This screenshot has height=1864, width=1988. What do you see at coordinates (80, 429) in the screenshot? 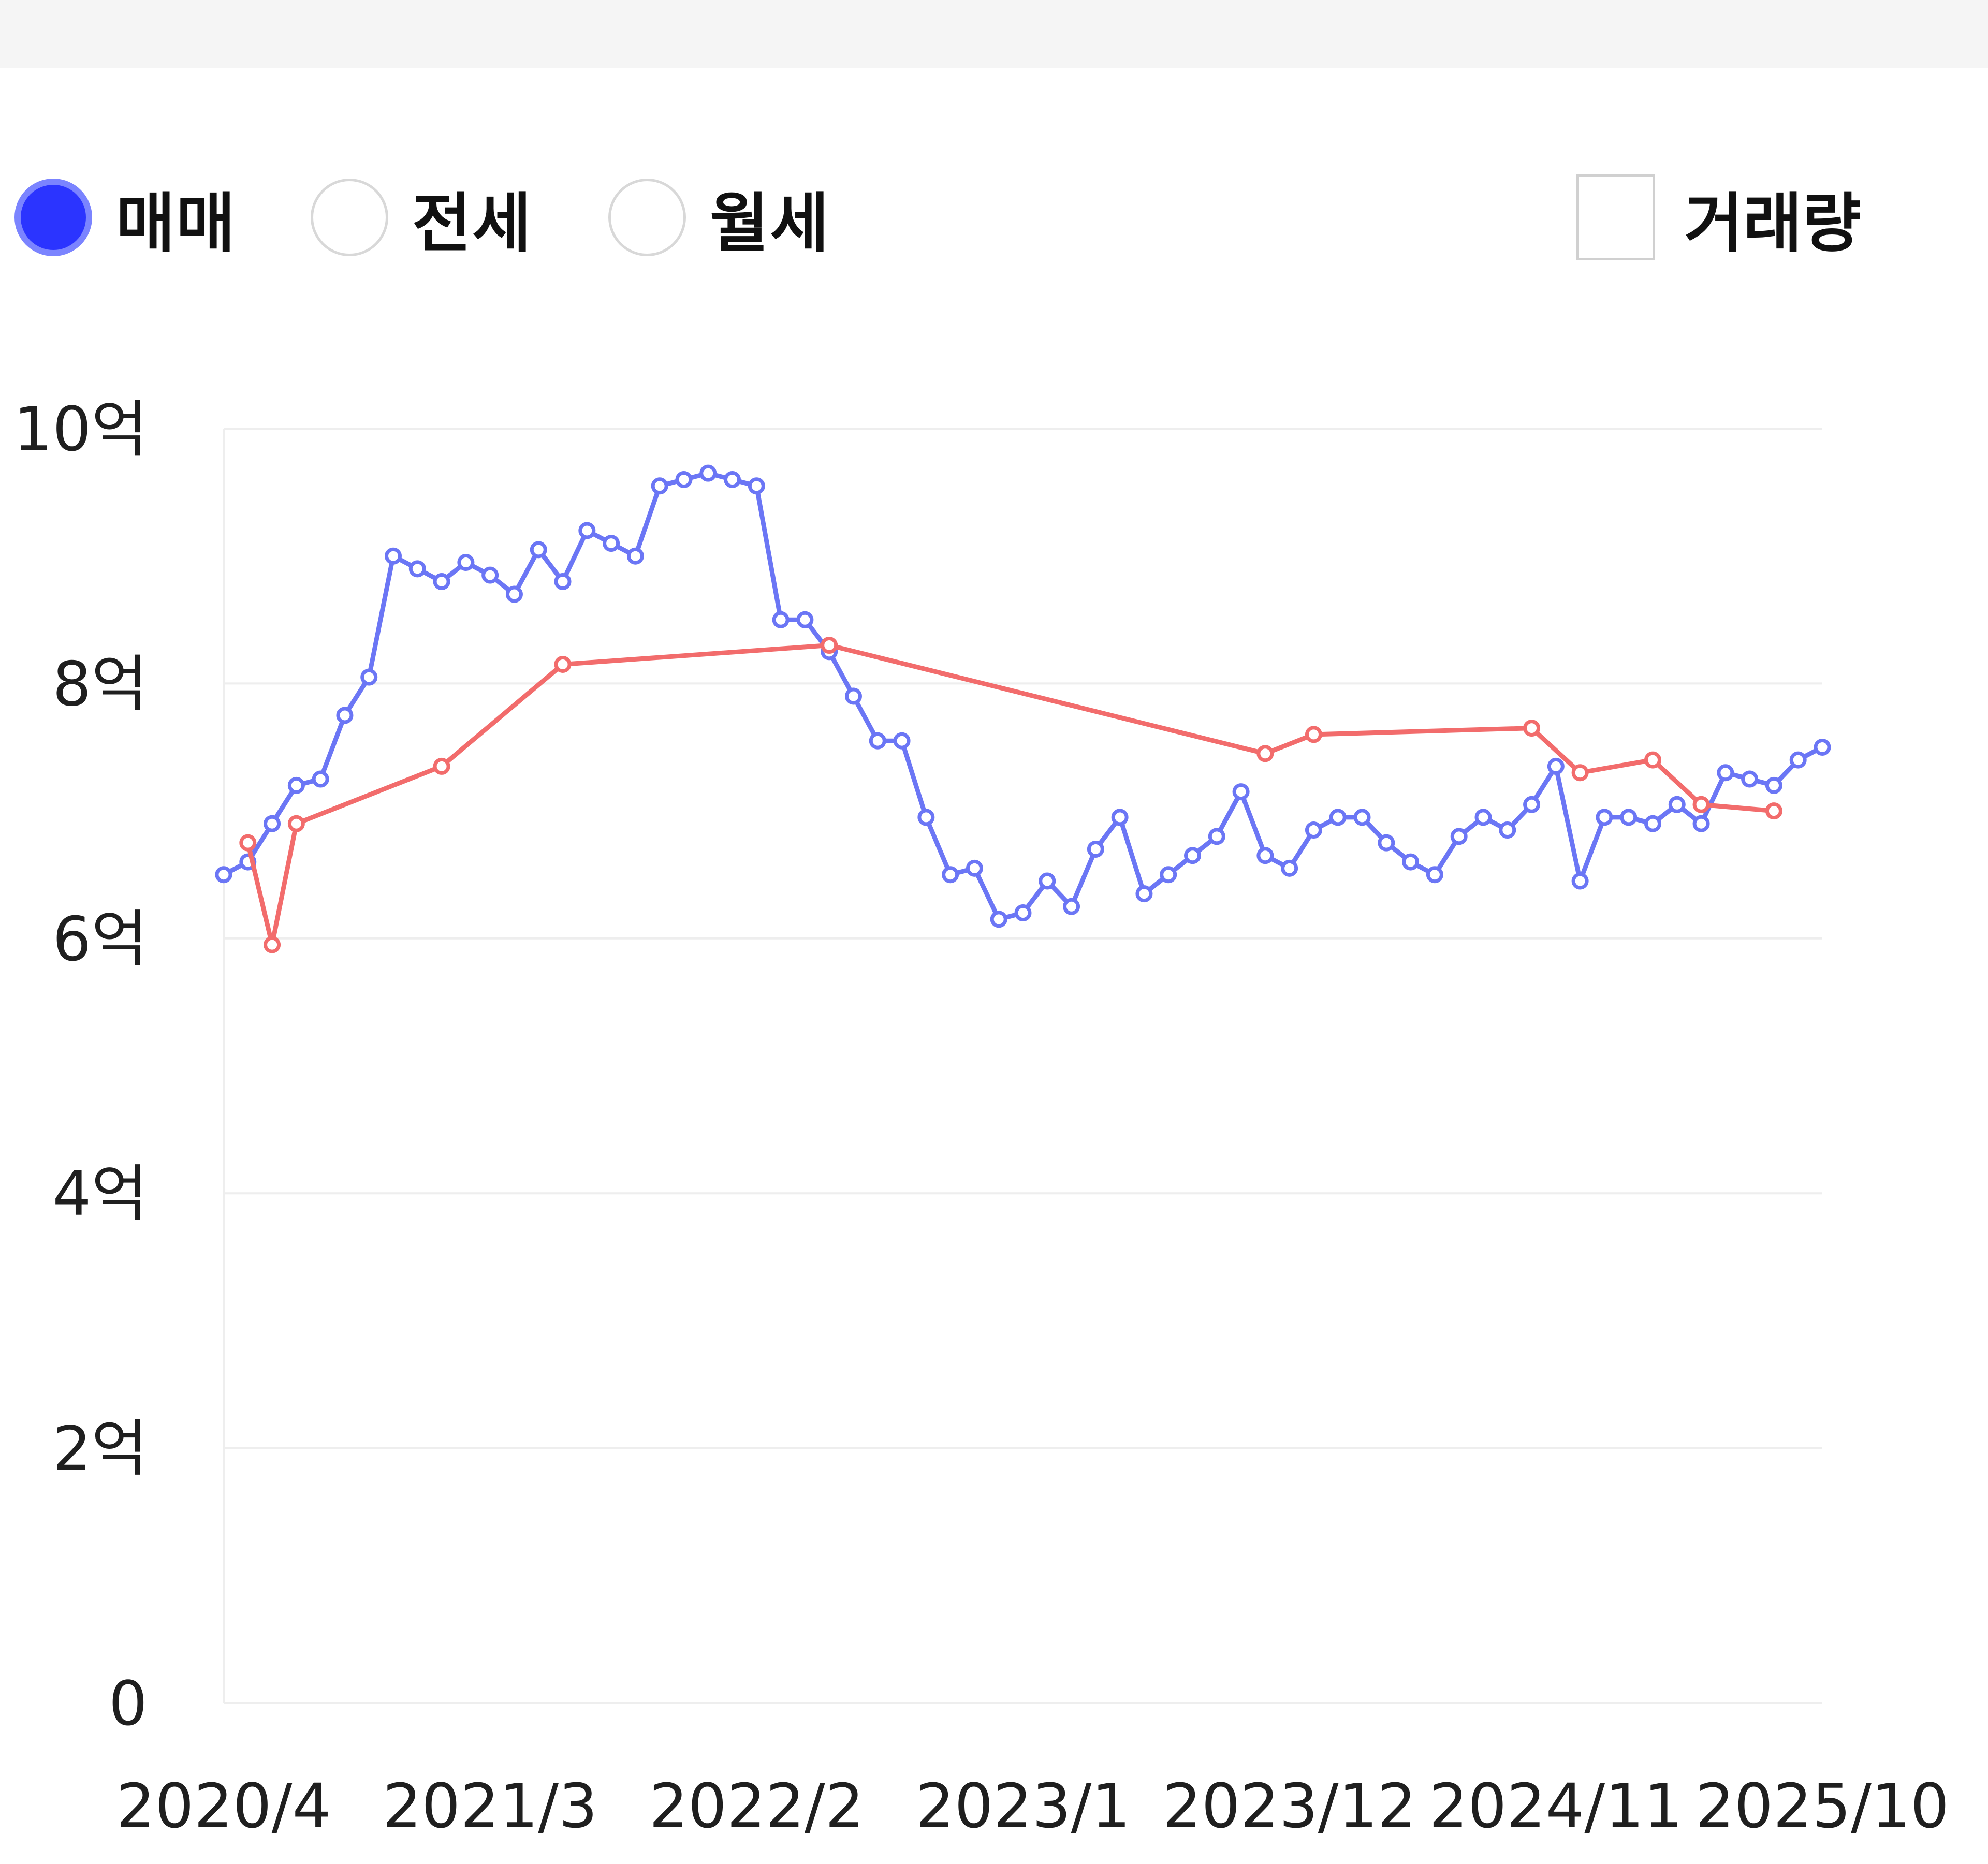
I see `y-tick-label: 10억` at bounding box center [80, 429].